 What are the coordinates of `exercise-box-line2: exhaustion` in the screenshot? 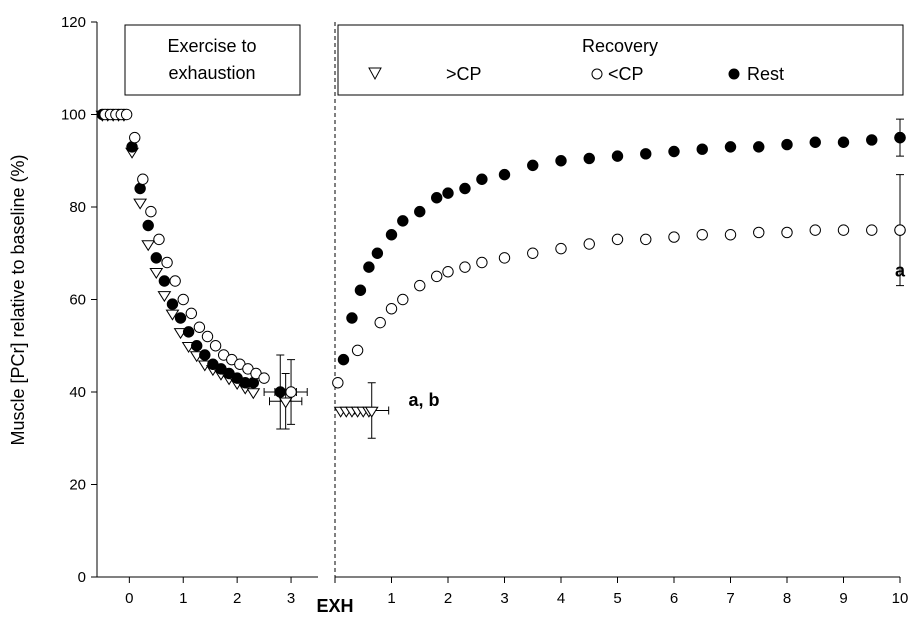 It's located at (211, 73).